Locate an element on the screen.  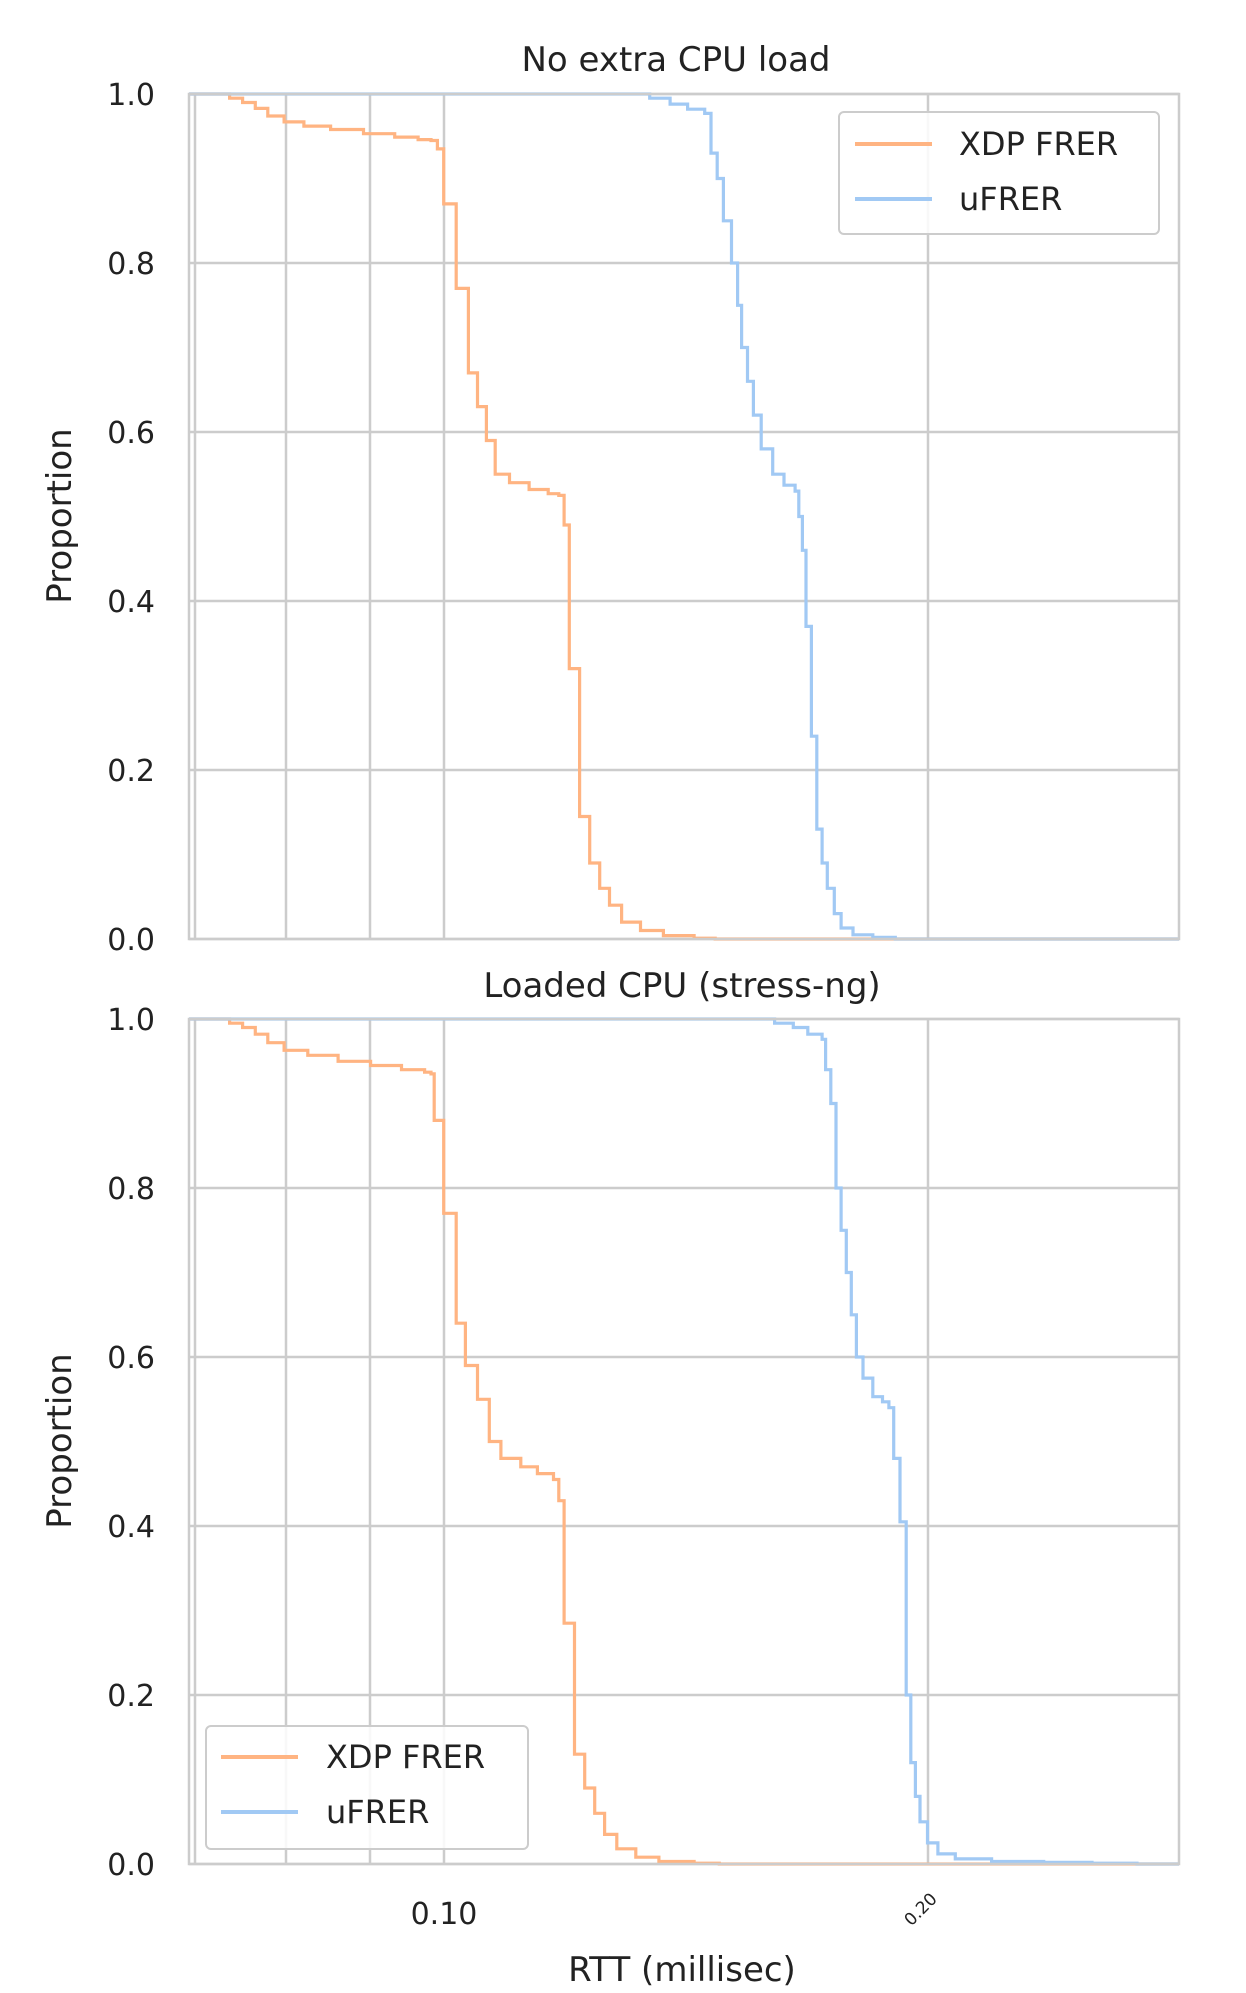
panel-bottom-ytick-label: 0.0 is located at coordinates (131, 1865).